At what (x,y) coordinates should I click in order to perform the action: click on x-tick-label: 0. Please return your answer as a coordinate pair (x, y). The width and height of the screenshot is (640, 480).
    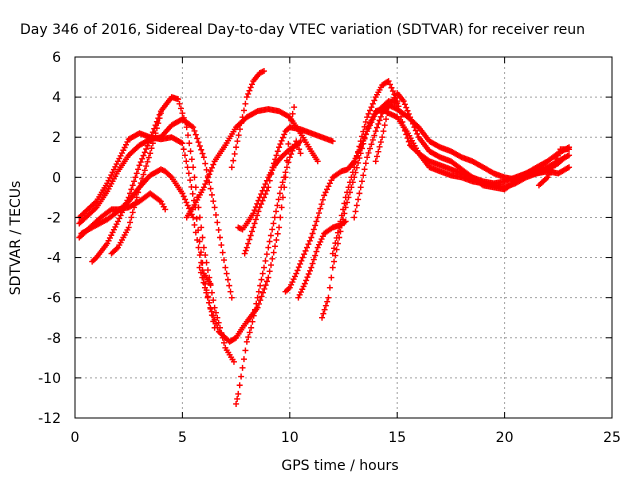
    Looking at the image, I should click on (75, 438).